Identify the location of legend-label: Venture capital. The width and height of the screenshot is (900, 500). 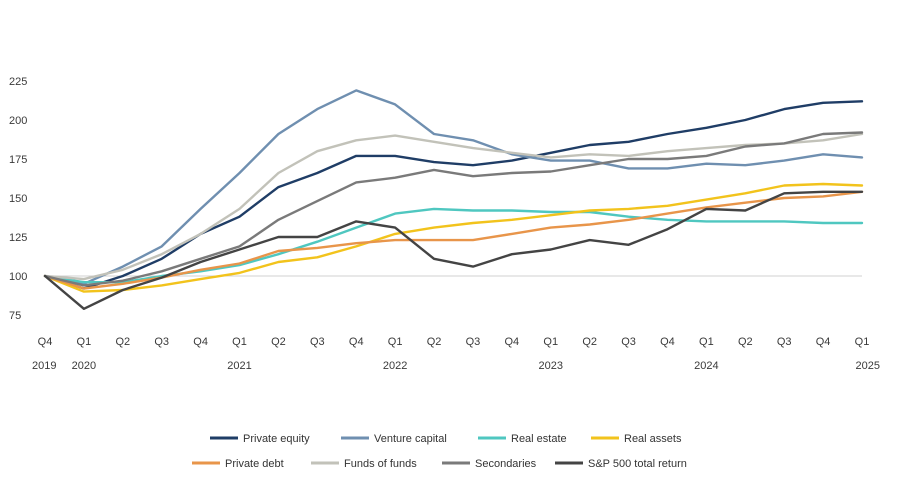
(410, 439).